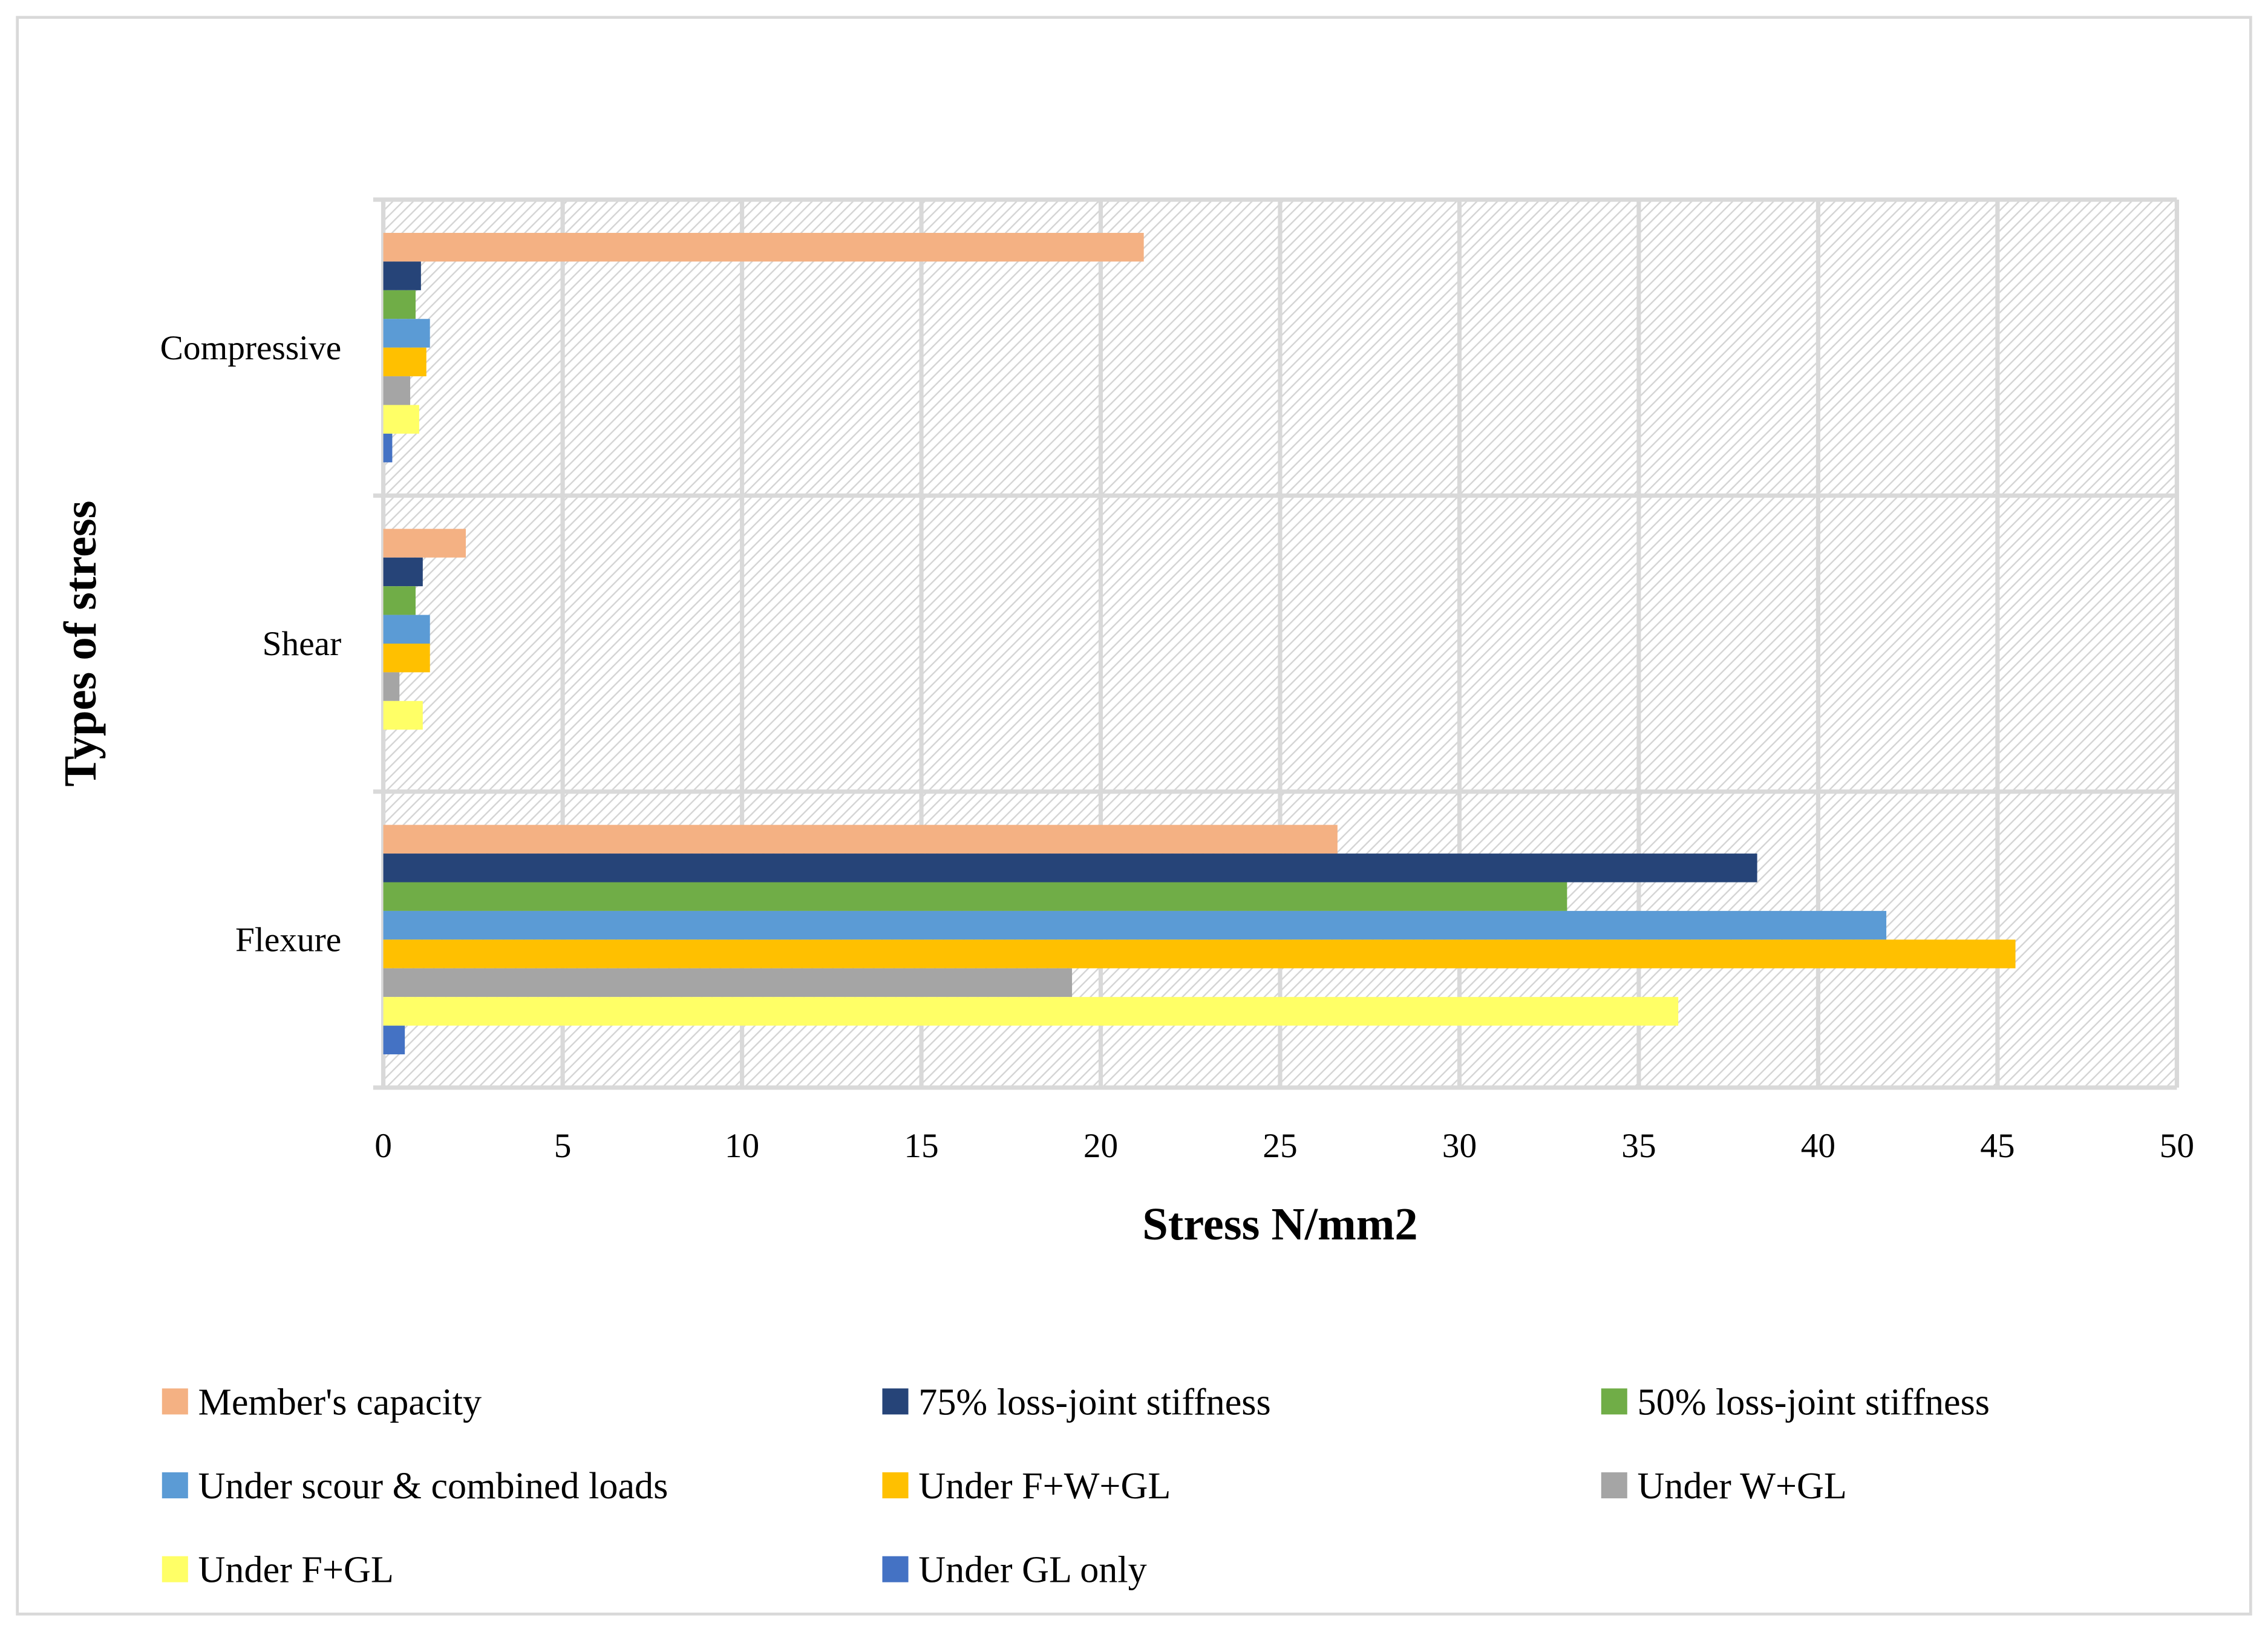  I want to click on legend-label: Under F+GL, so click(296, 1570).